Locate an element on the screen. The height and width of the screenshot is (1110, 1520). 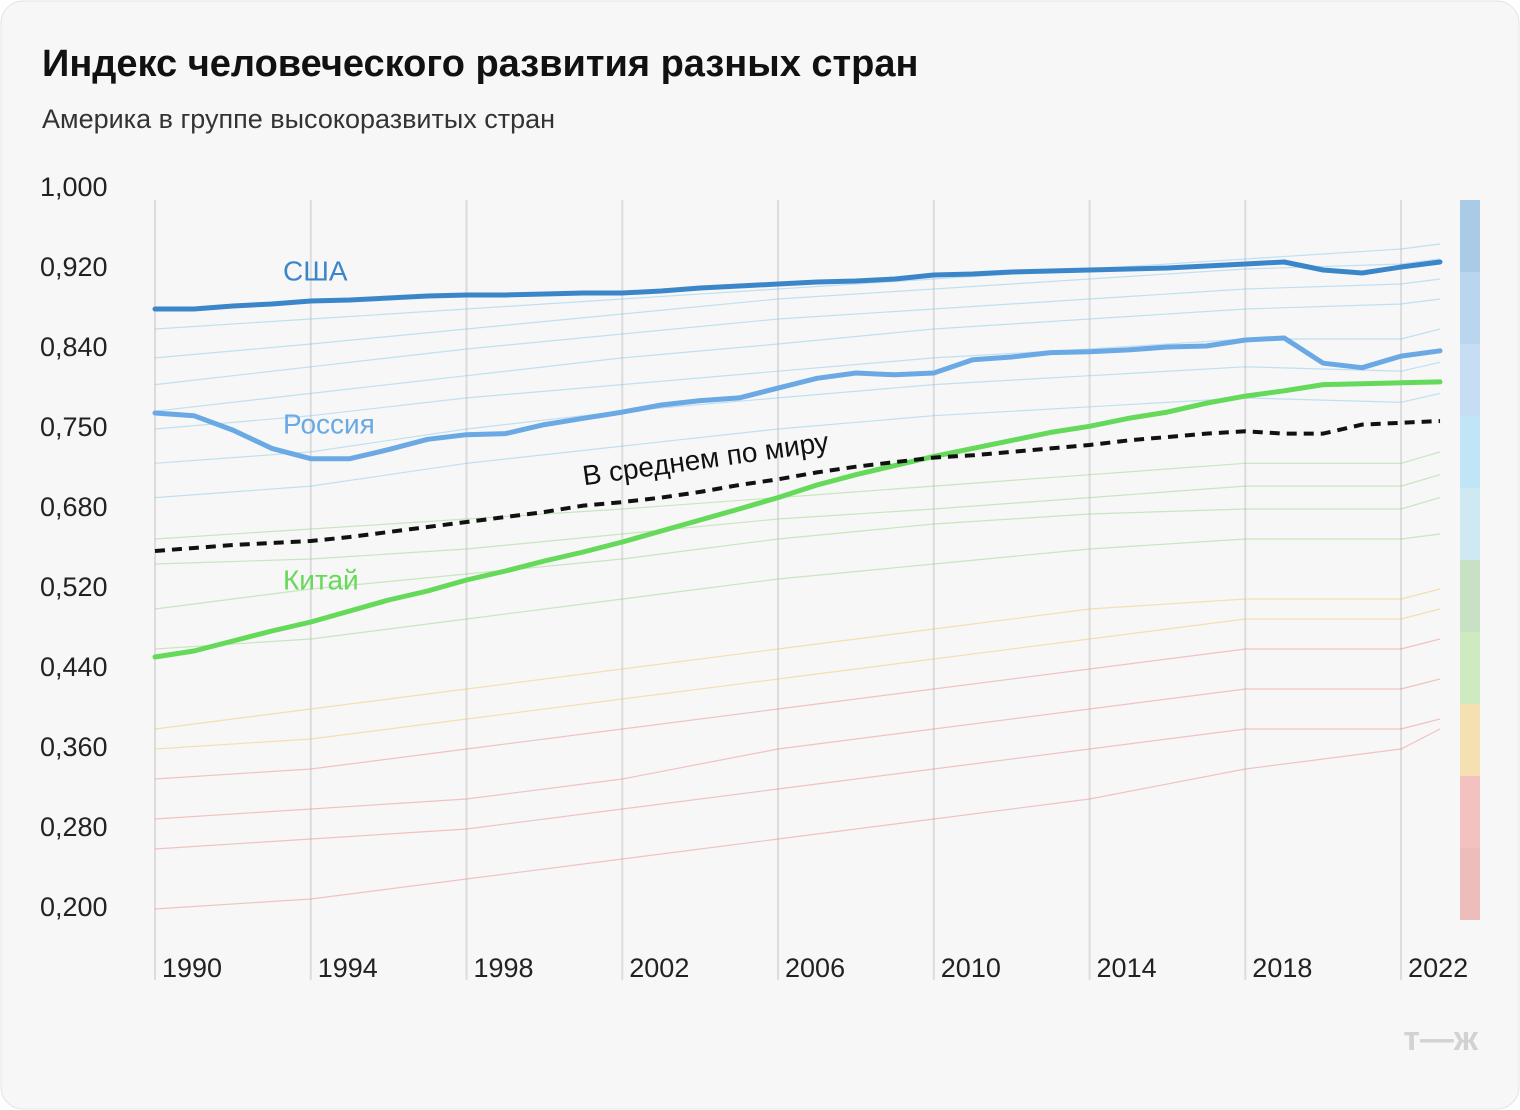
y-tick-label: 0,680 is located at coordinates (74, 507).